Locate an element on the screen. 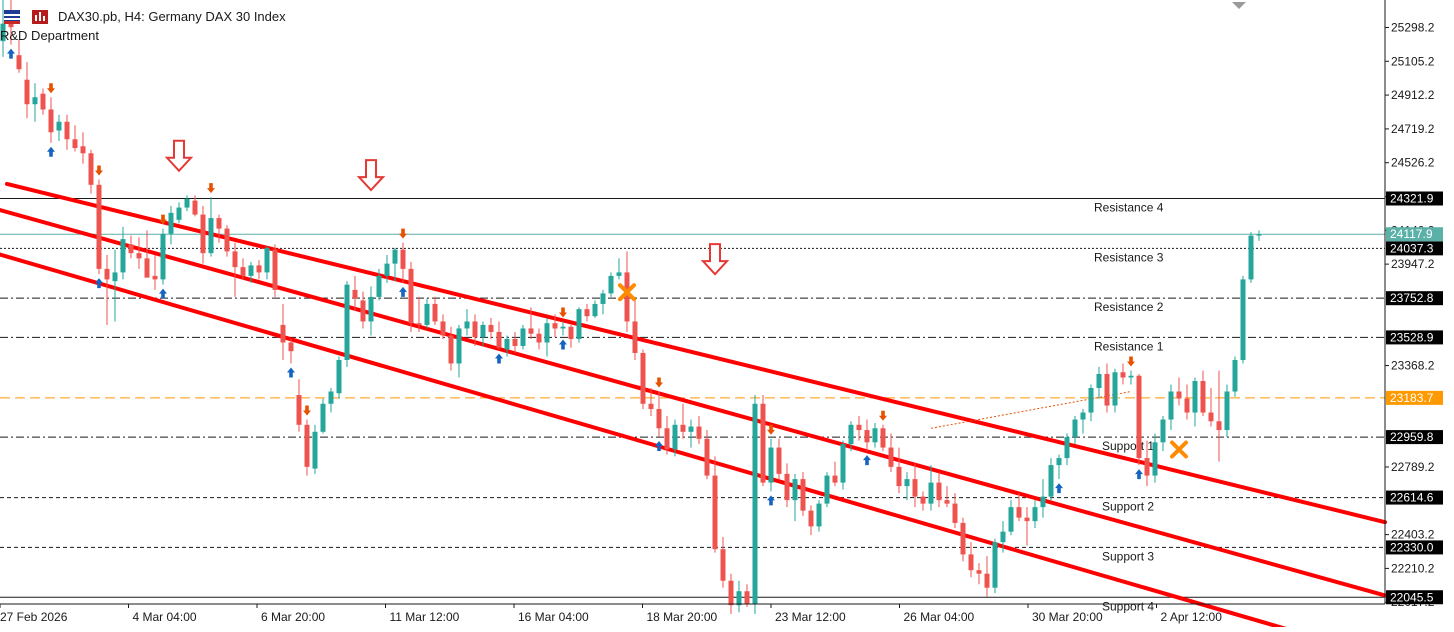 Image resolution: width=1454 pixels, height=632 pixels. flag-icon is located at coordinates (12, 17).